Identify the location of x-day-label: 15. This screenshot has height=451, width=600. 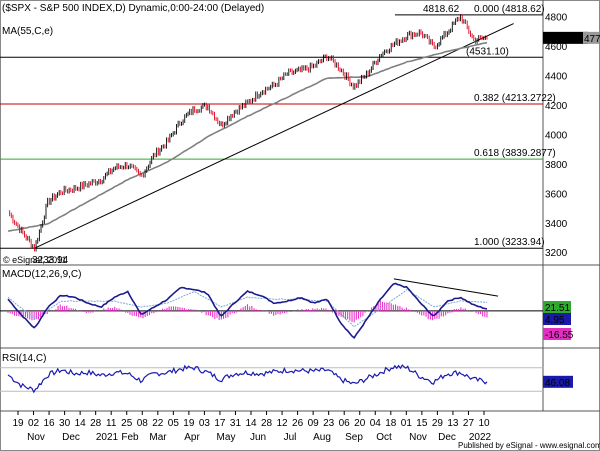
(422, 423).